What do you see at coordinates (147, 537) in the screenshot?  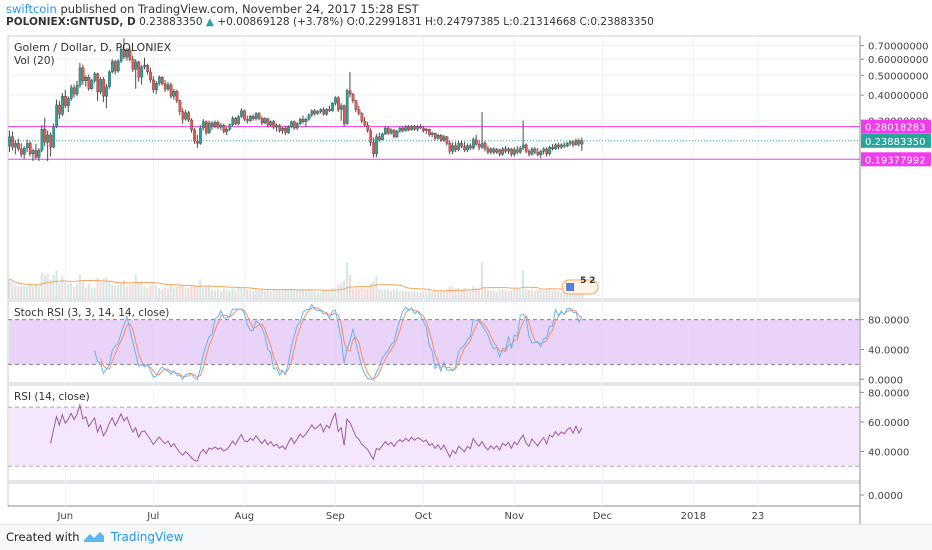 I see `tradingview-brand: TradingView` at bounding box center [147, 537].